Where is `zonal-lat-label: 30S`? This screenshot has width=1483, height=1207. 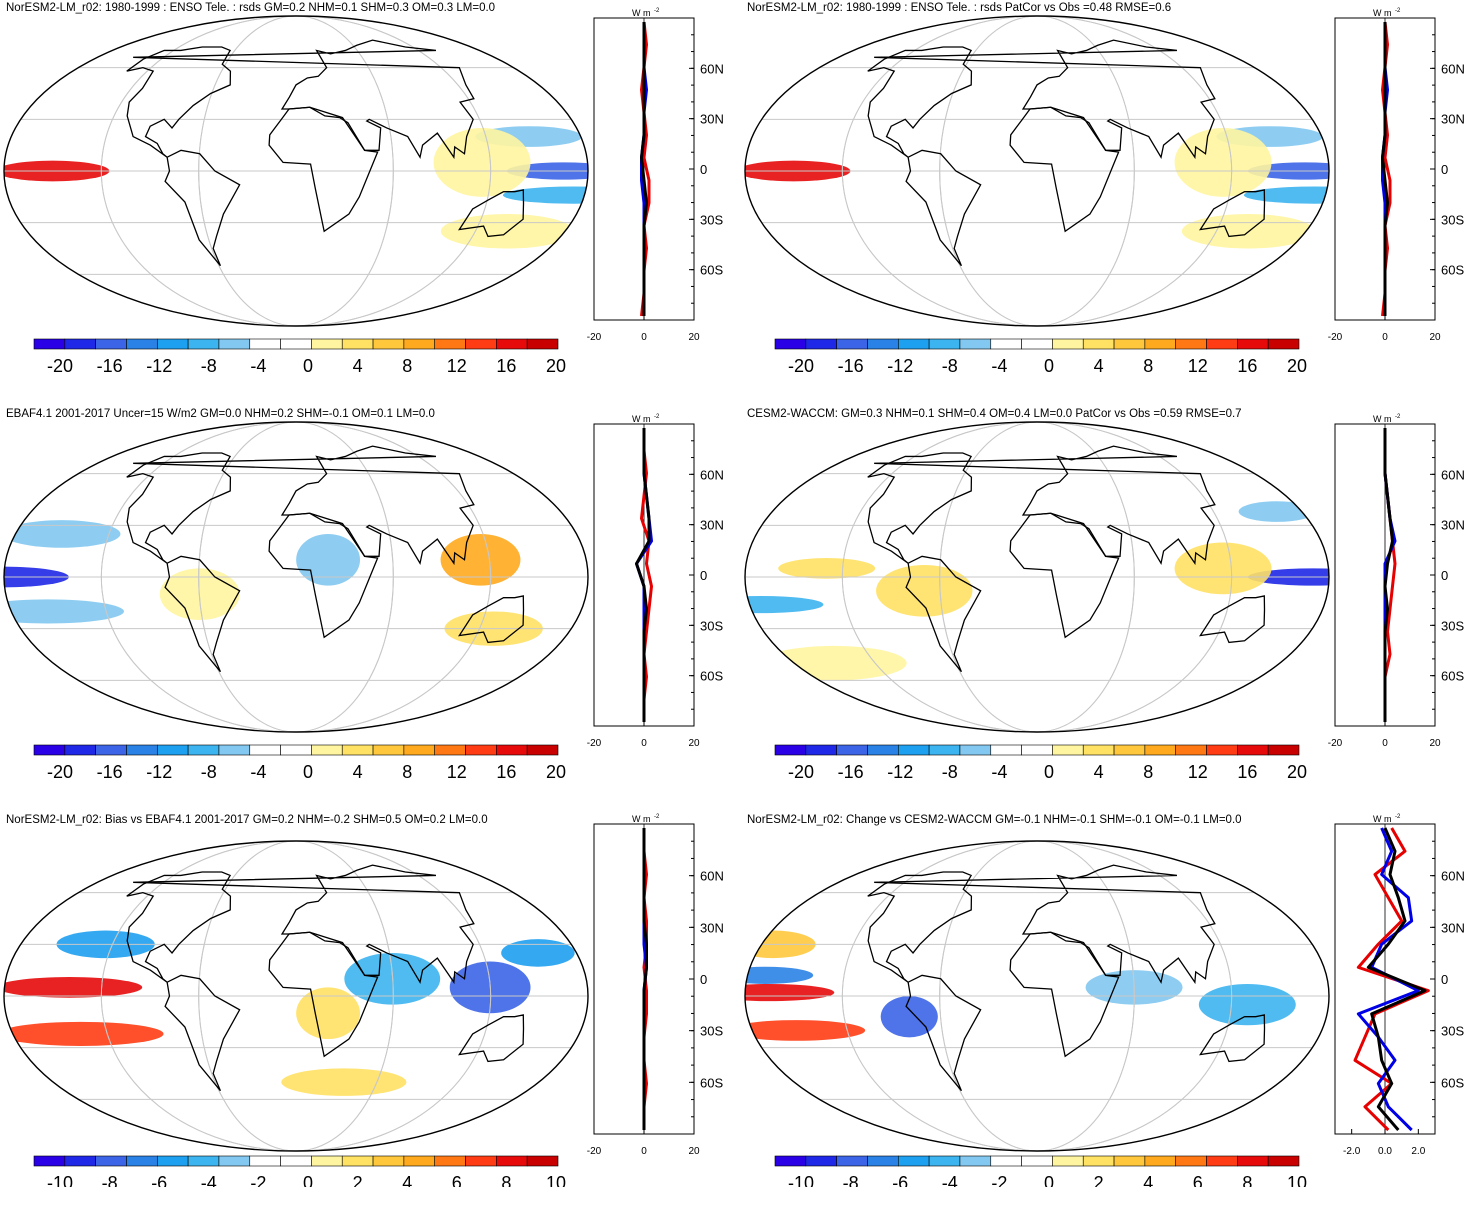 zonal-lat-label: 30S is located at coordinates (711, 625).